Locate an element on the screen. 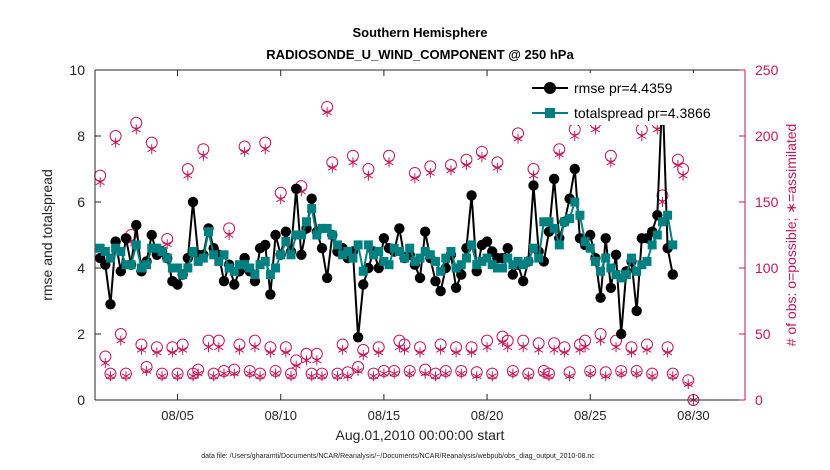 The height and width of the screenshot is (470, 830). y2-tick-label: 0 is located at coordinates (759, 400).